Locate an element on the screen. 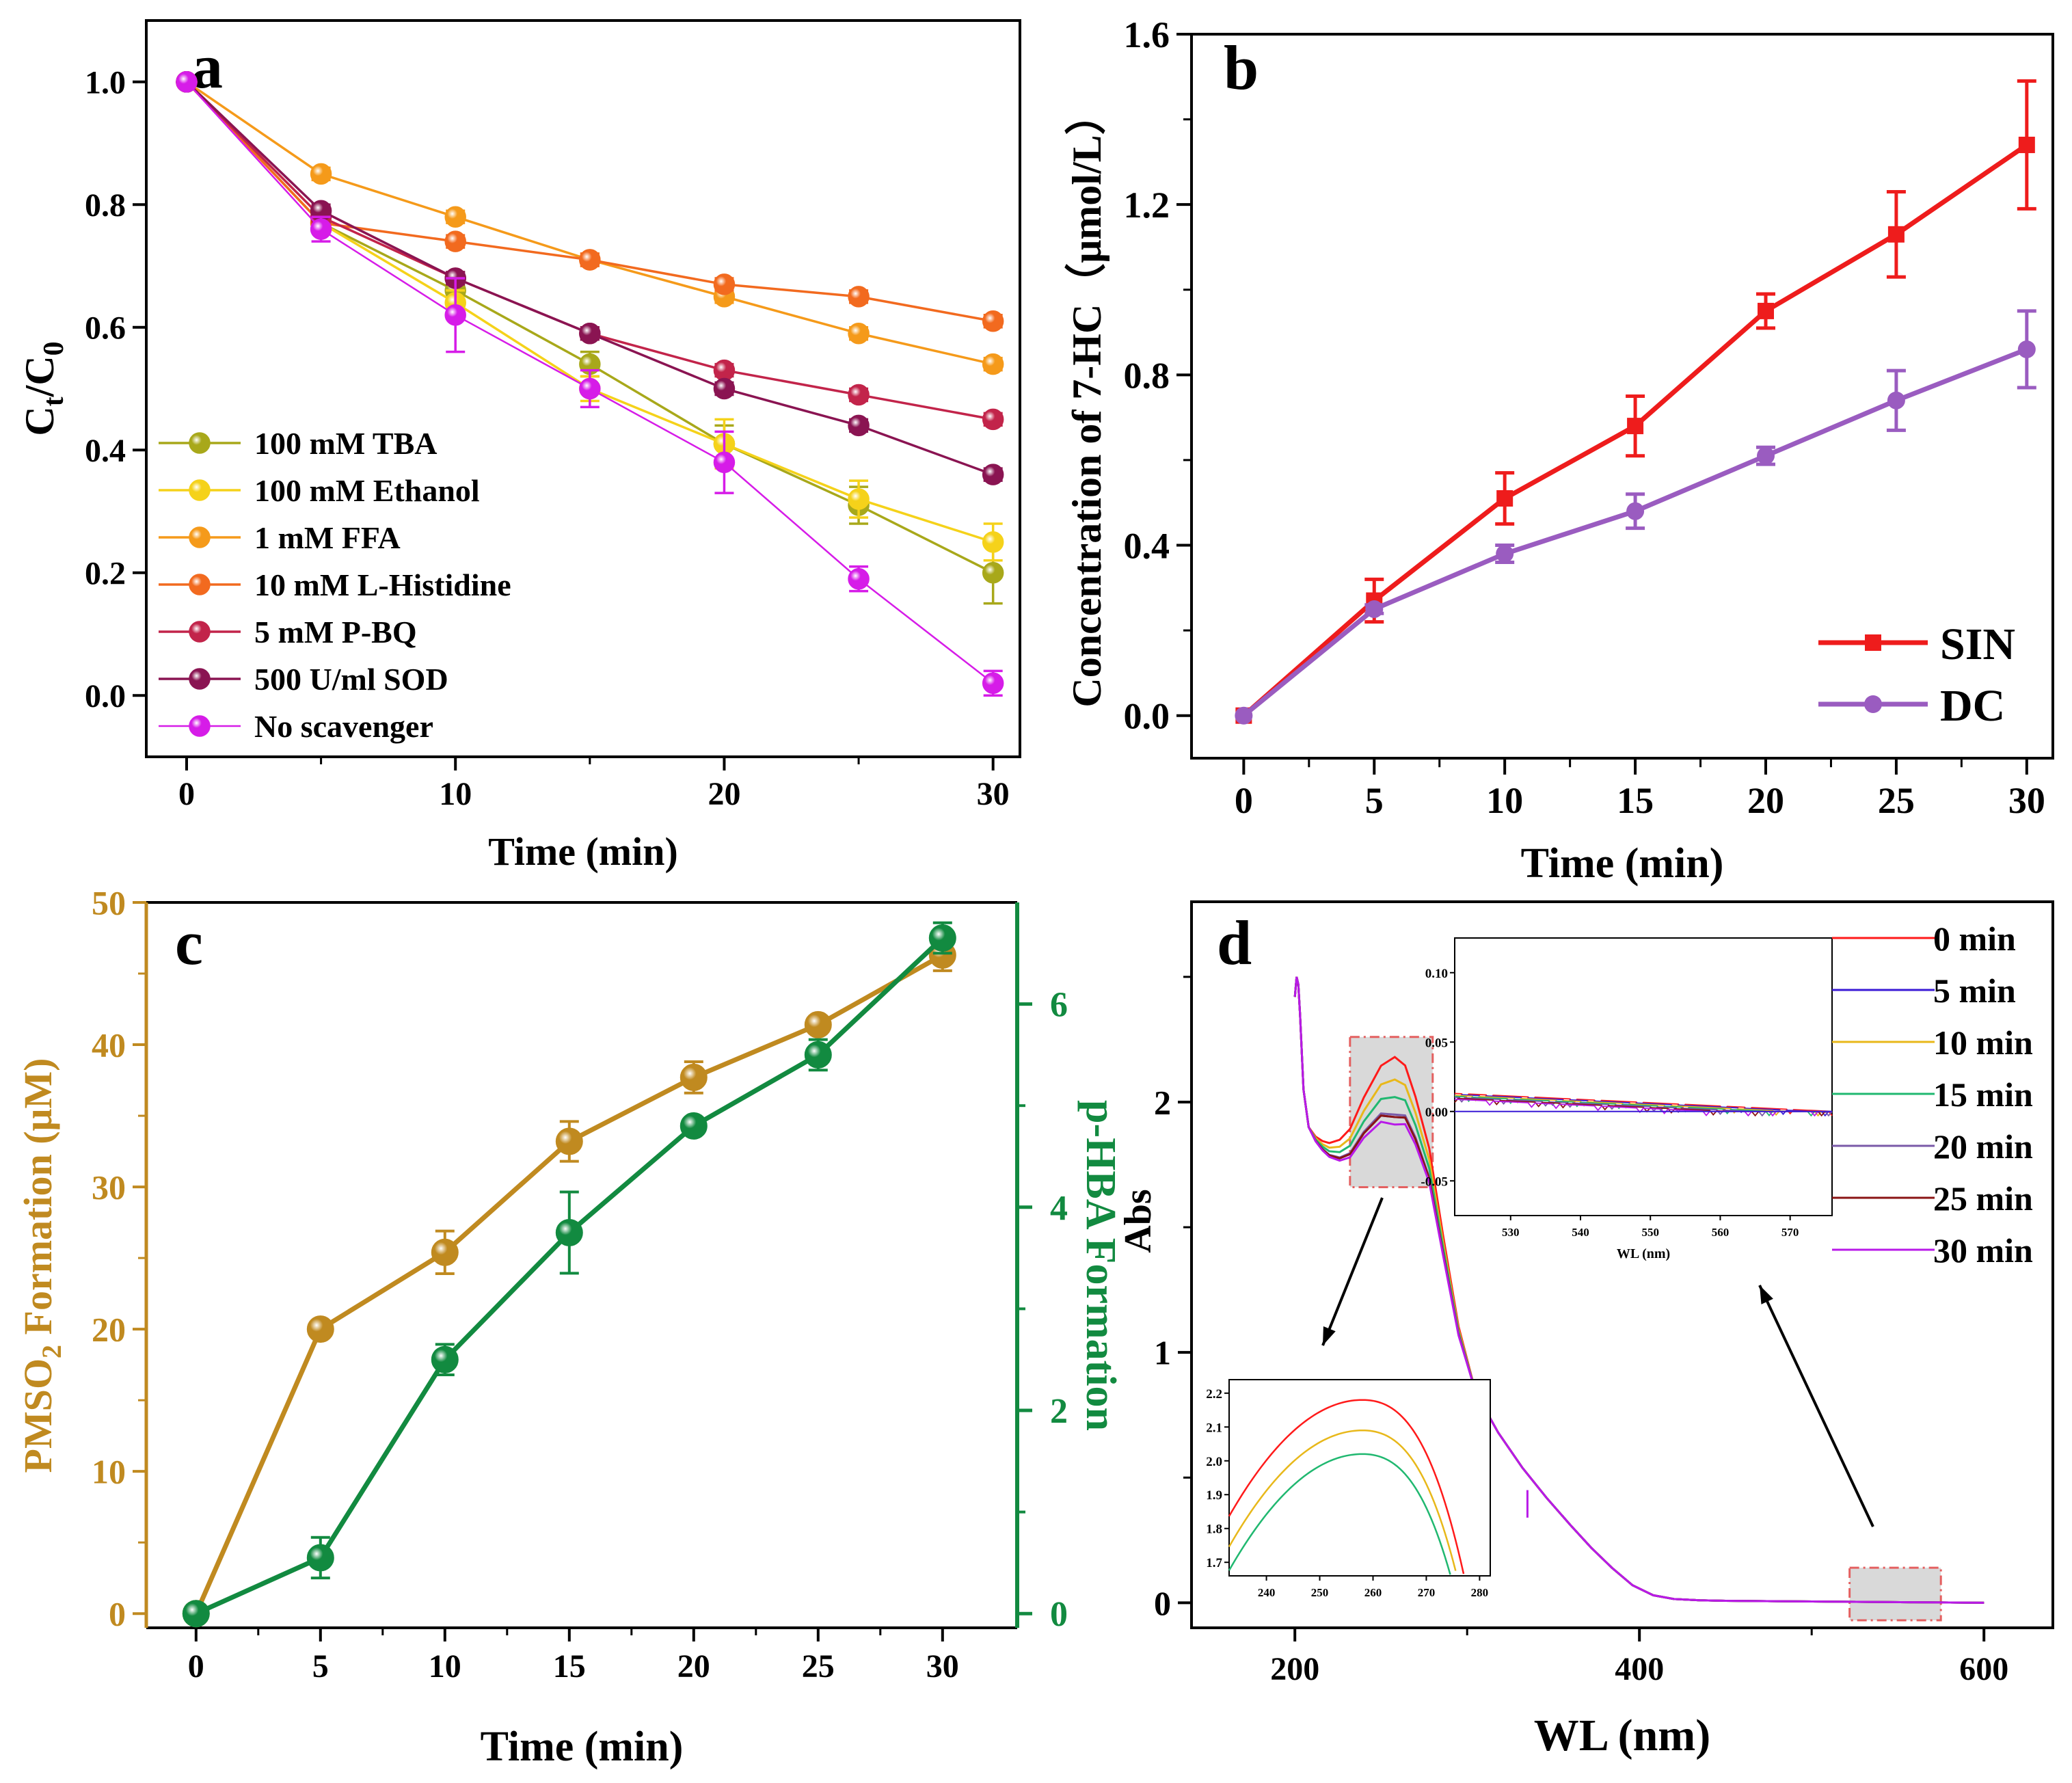 The height and width of the screenshot is (1783, 2072). y-tick-label: 1.6 is located at coordinates (1147, 34).